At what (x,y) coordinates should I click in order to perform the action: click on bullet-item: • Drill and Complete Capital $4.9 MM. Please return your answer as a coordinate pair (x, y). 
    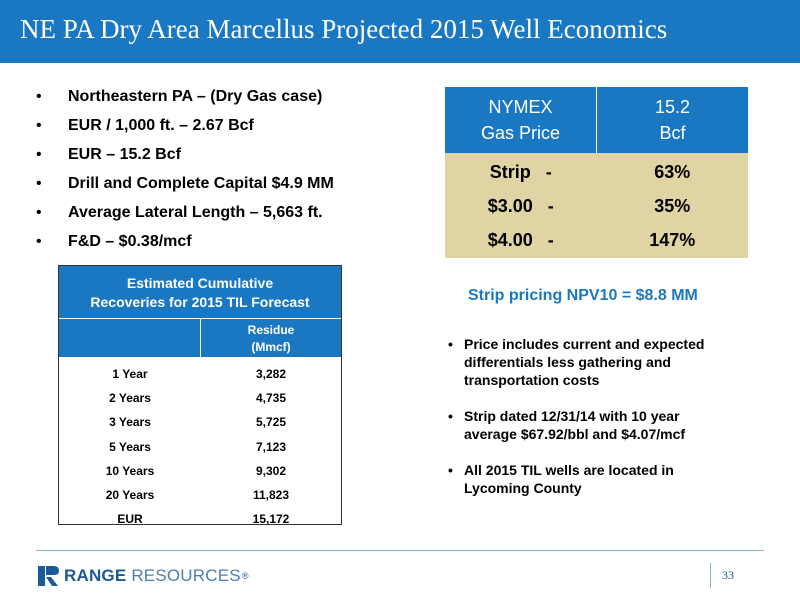
    Looking at the image, I should click on (185, 188).